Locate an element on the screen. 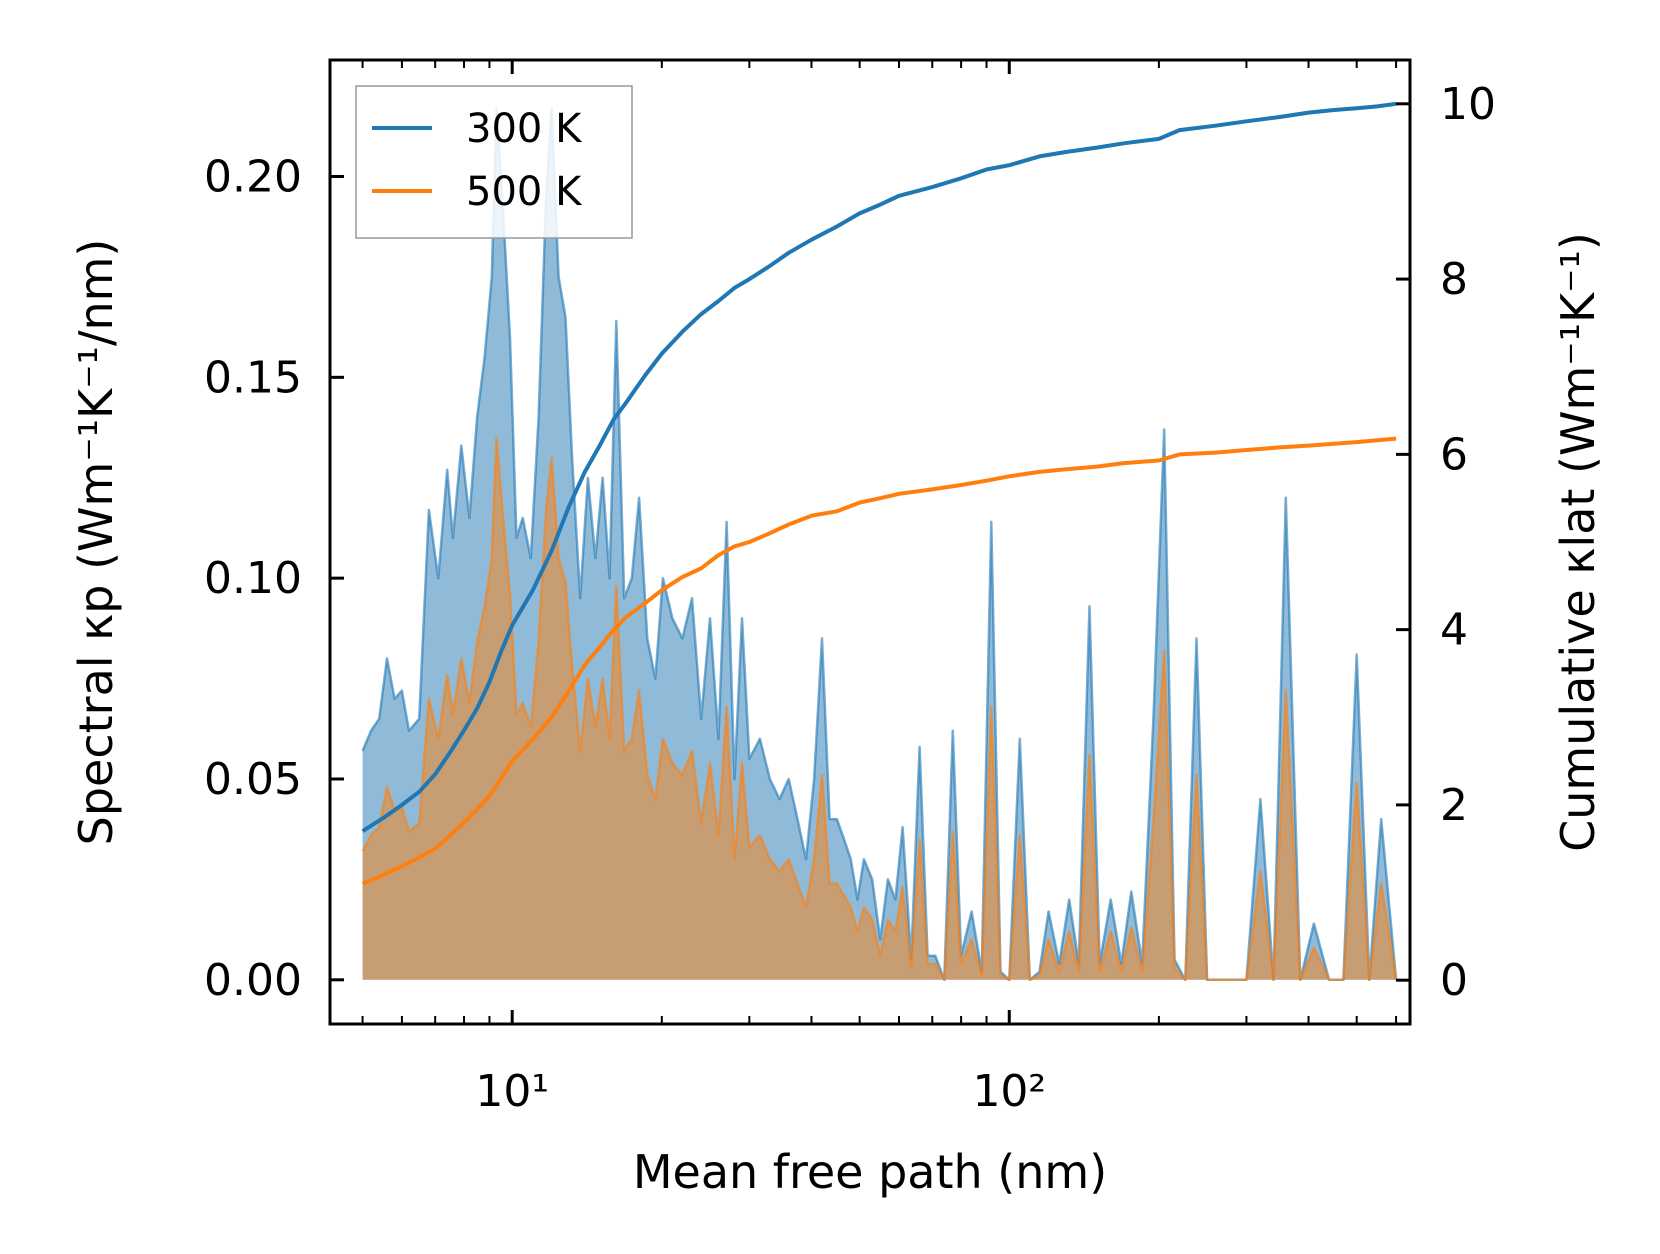 The height and width of the screenshot is (1254, 1660). y-right-tick-label: 8 is located at coordinates (1454, 279).